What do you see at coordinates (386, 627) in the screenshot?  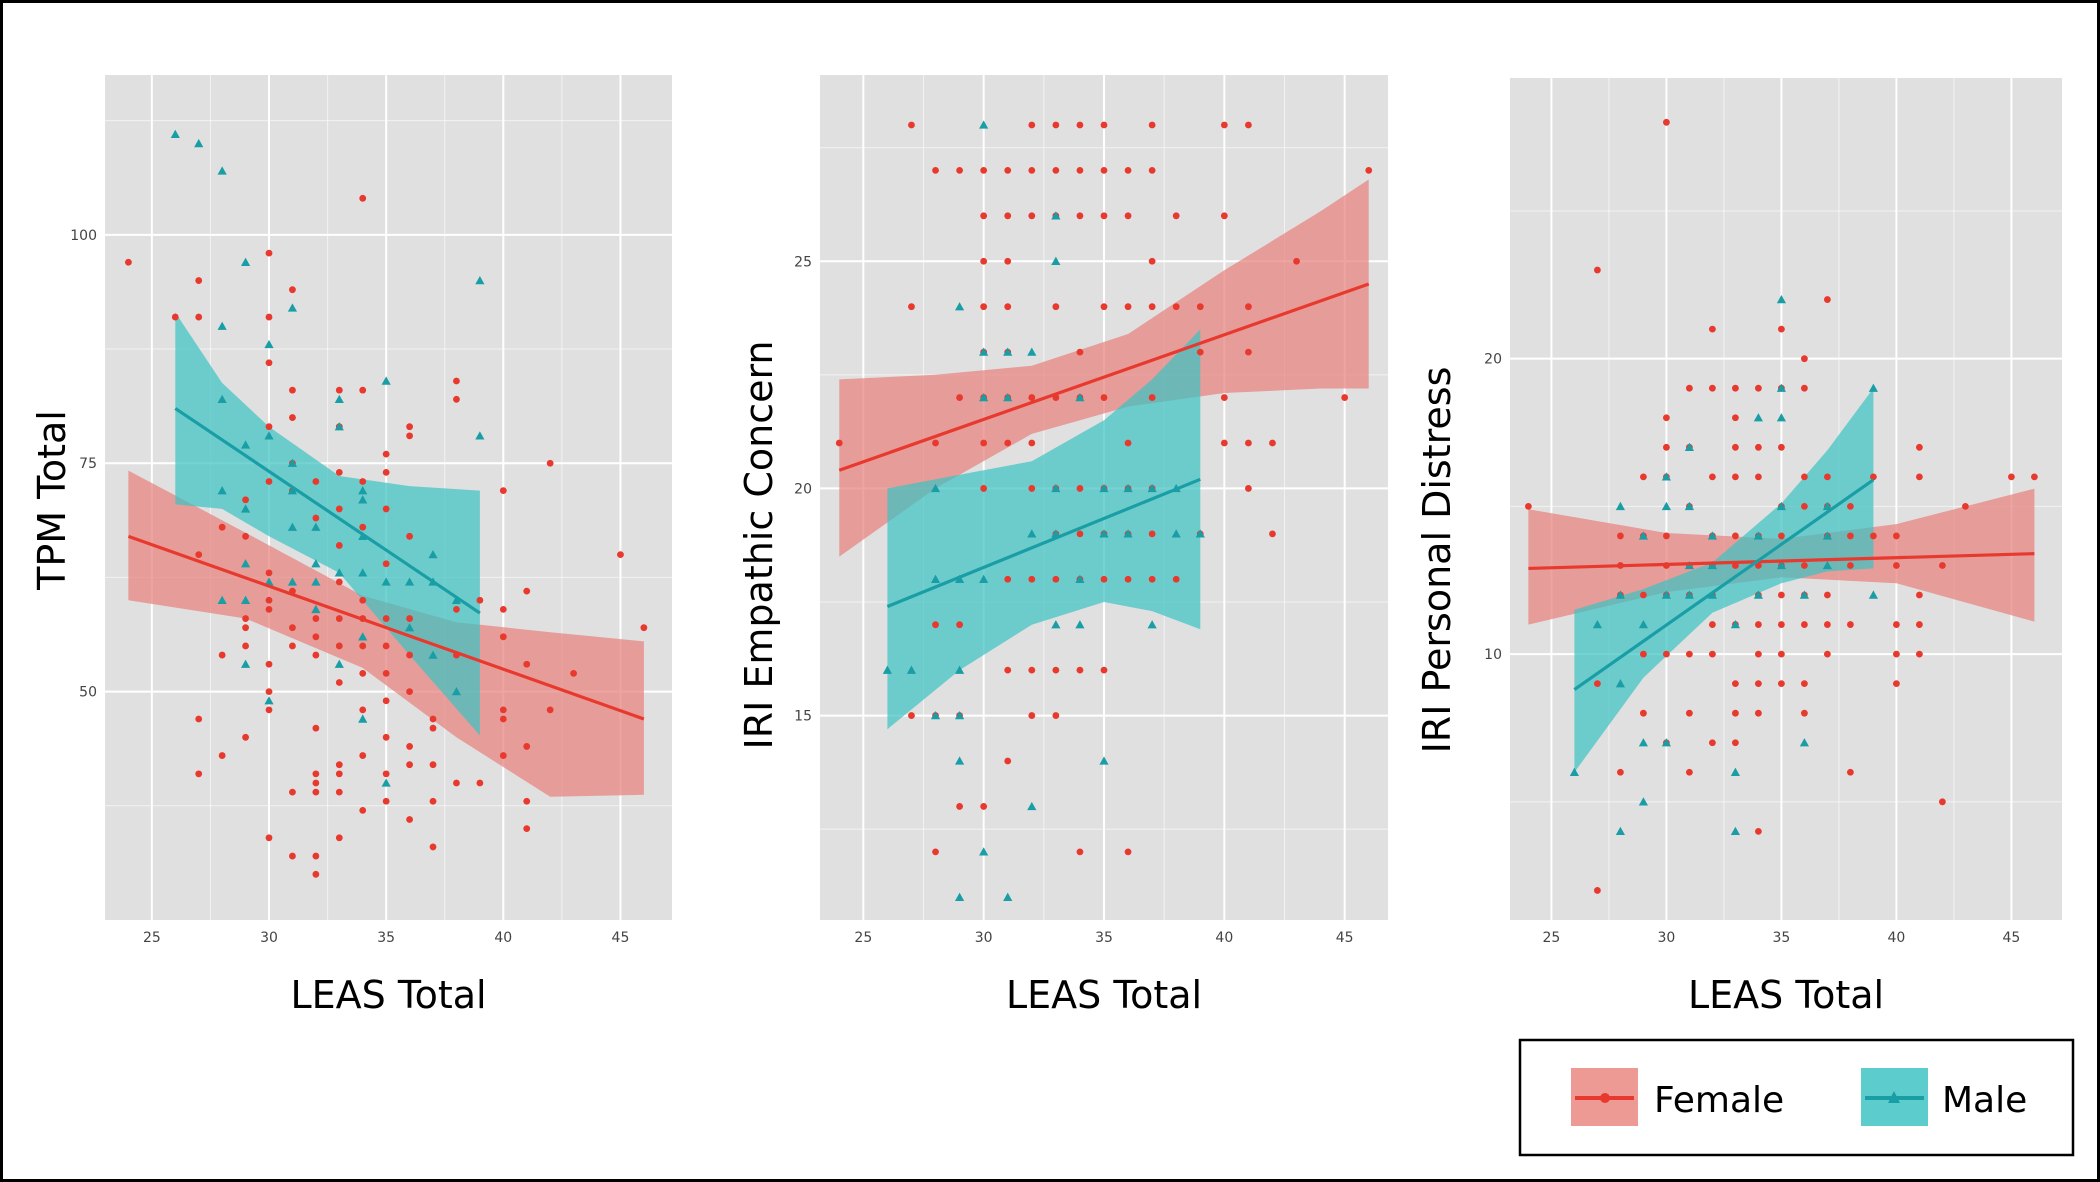 I see `fit-line-female` at bounding box center [386, 627].